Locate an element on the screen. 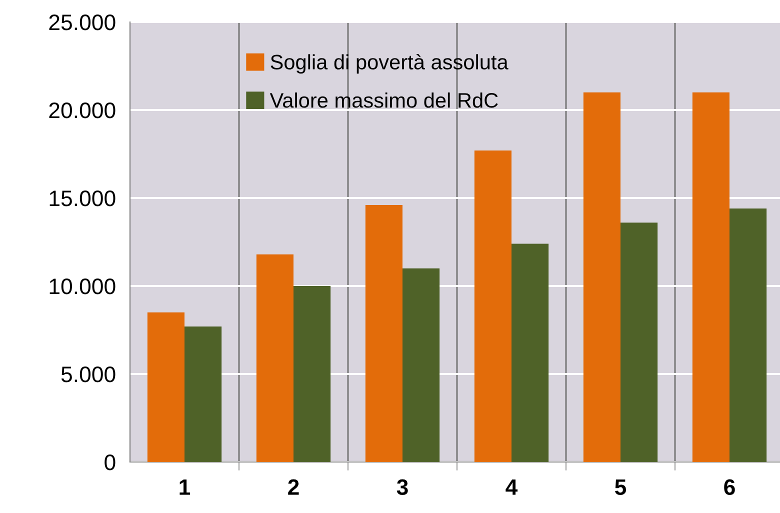 This screenshot has height=513, width=780. y-tick-label: 10.000 is located at coordinates (83, 286).